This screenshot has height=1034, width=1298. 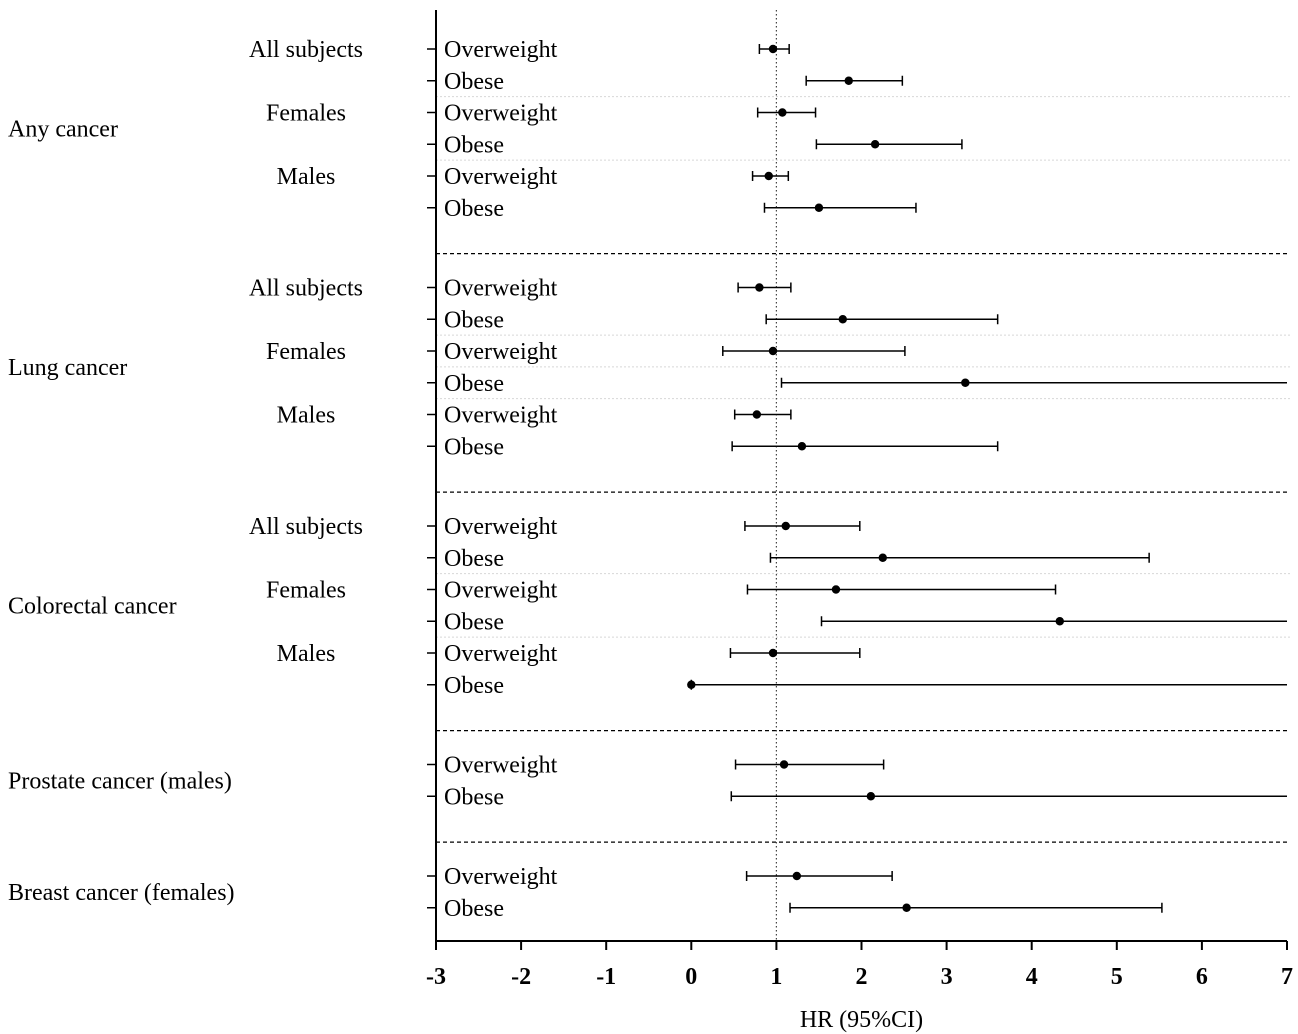 I want to click on group-label: Breast cancer (females), so click(x=121, y=893).